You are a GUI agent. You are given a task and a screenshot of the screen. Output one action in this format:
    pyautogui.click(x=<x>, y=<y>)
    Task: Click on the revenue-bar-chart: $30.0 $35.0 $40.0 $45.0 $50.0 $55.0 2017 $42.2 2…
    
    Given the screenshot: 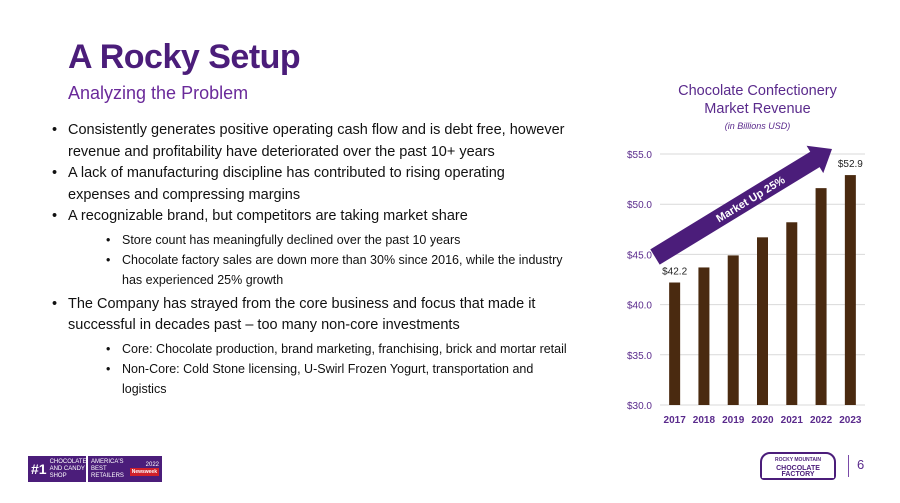 What is the action you would take?
    pyautogui.click(x=746, y=285)
    